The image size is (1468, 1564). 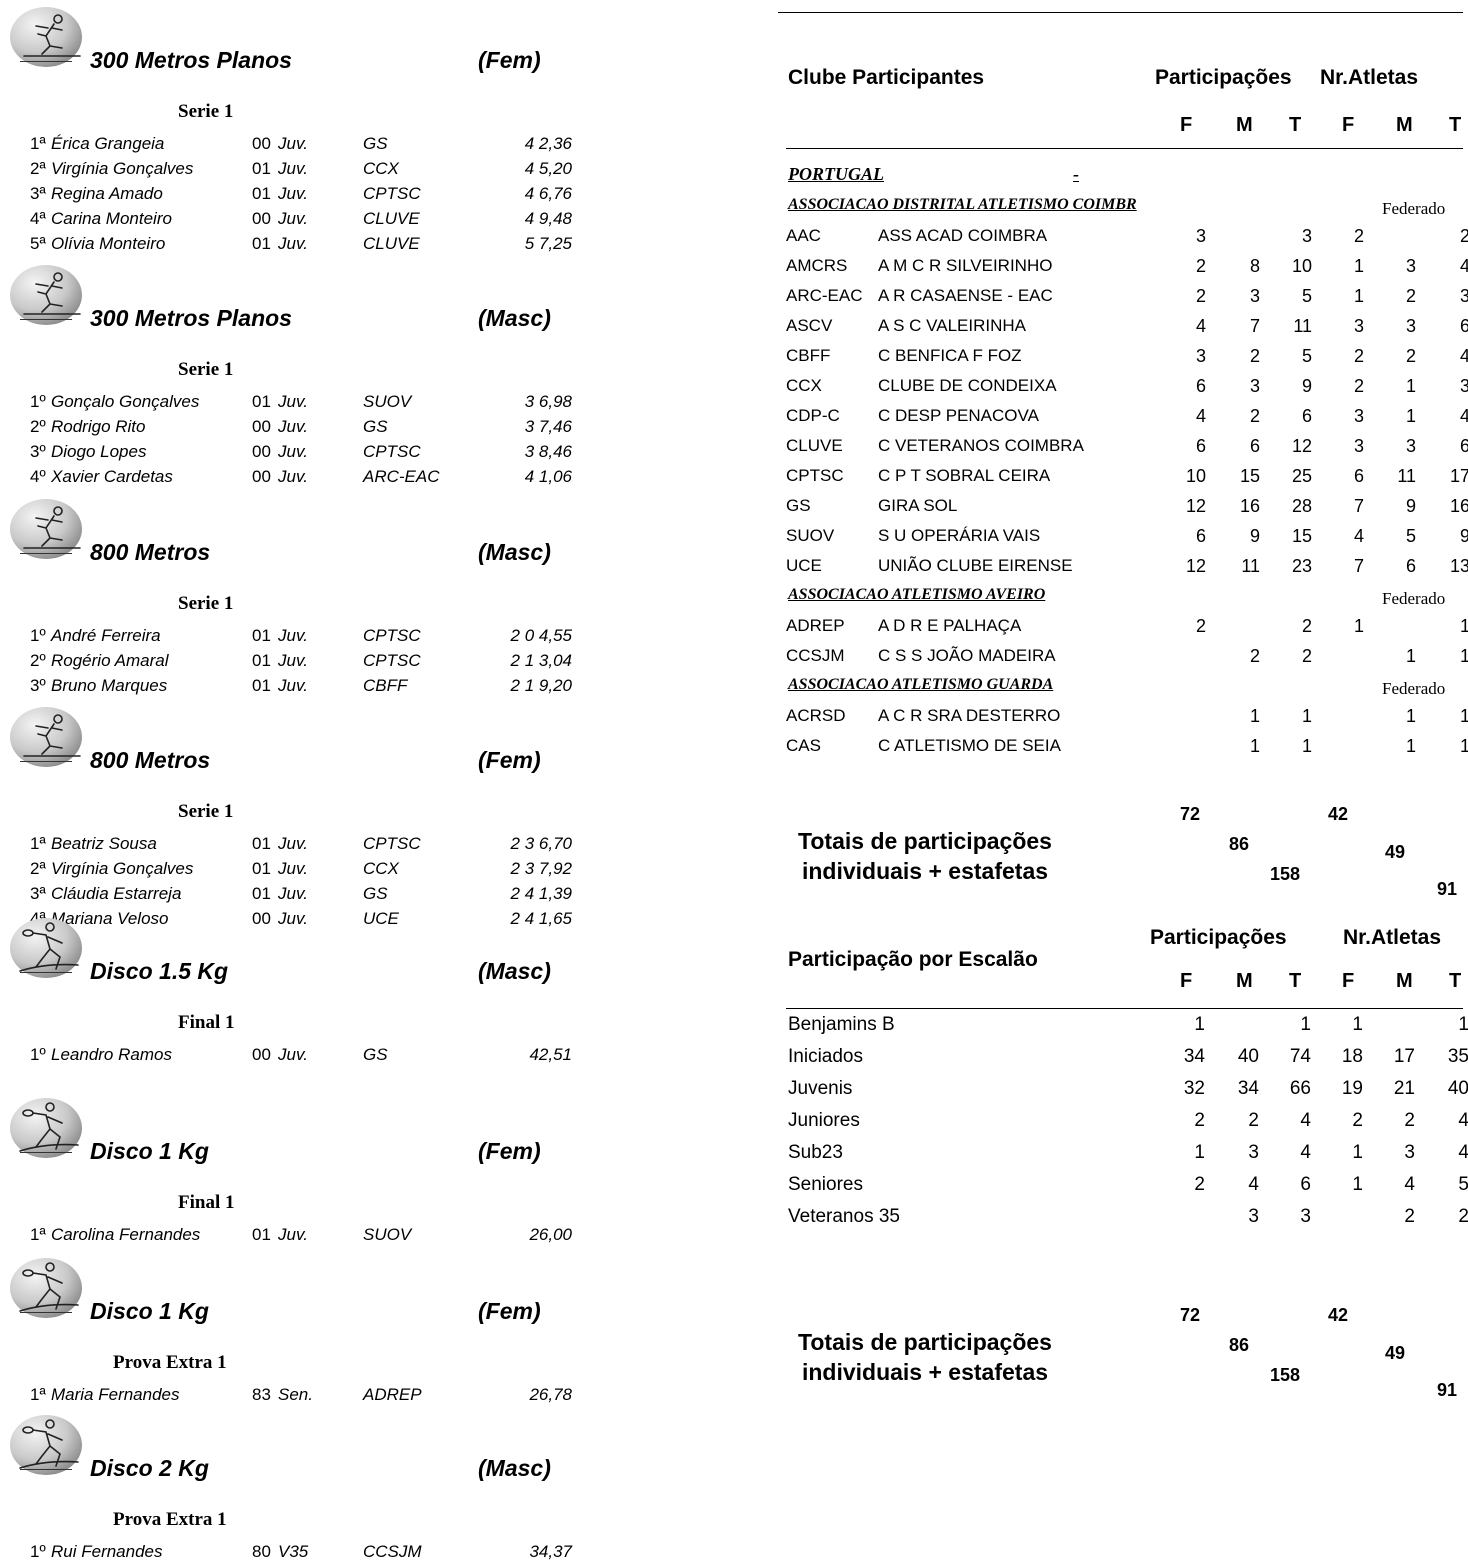 What do you see at coordinates (38, 685) in the screenshot?
I see `place: 3º` at bounding box center [38, 685].